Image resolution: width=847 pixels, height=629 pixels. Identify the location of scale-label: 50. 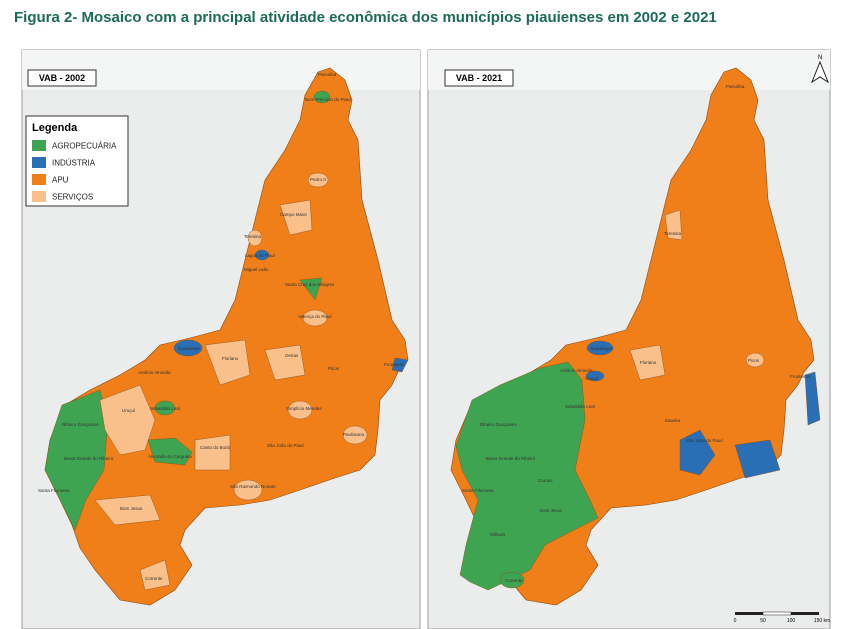
(763, 621).